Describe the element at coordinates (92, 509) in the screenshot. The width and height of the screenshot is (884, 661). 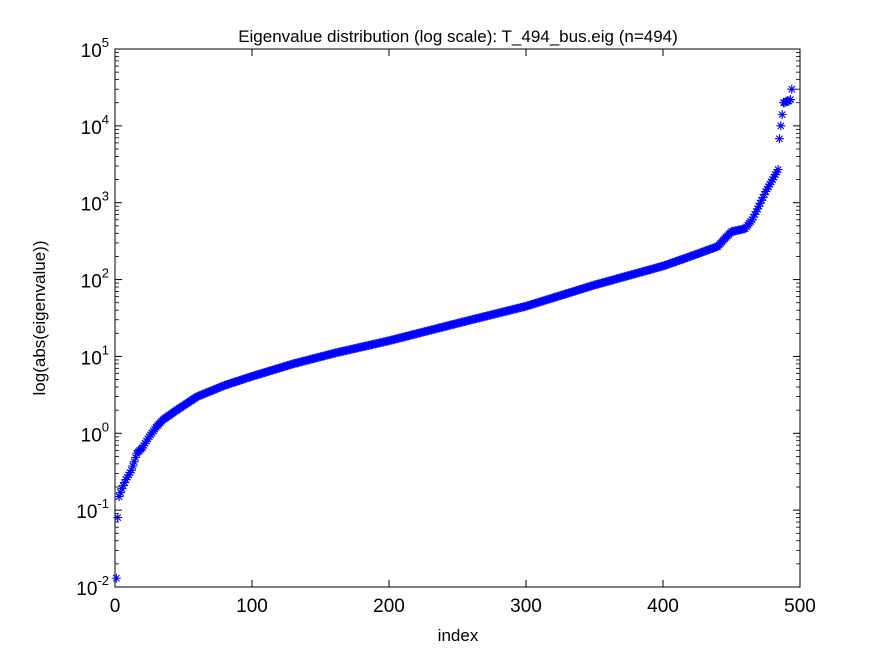
I see `y-tick-label: 10⁻¹` at that location.